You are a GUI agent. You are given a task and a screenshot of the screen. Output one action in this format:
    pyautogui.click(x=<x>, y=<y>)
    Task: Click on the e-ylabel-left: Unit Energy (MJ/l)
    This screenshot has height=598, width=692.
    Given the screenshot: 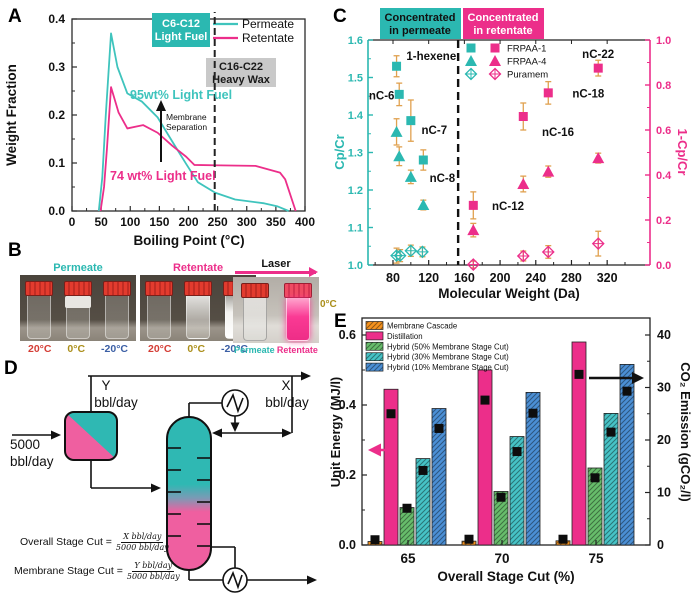 What is the action you would take?
    pyautogui.click(x=335, y=432)
    